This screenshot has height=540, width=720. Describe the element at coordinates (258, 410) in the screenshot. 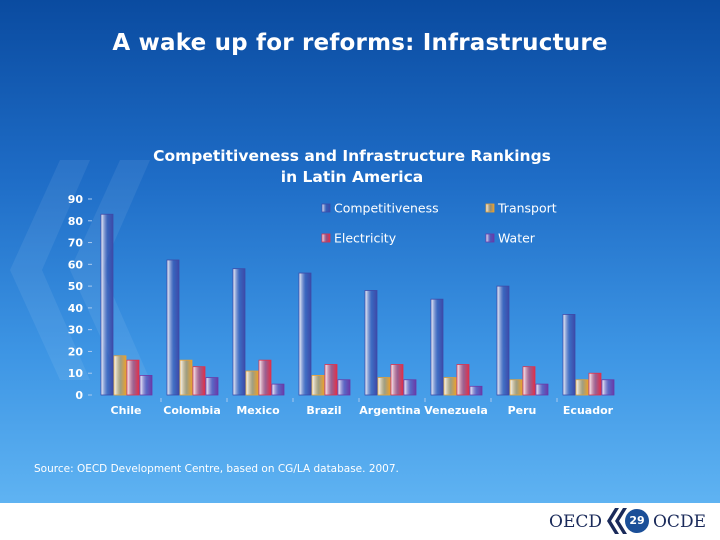

I see `x-category-label: Mexico` at that location.